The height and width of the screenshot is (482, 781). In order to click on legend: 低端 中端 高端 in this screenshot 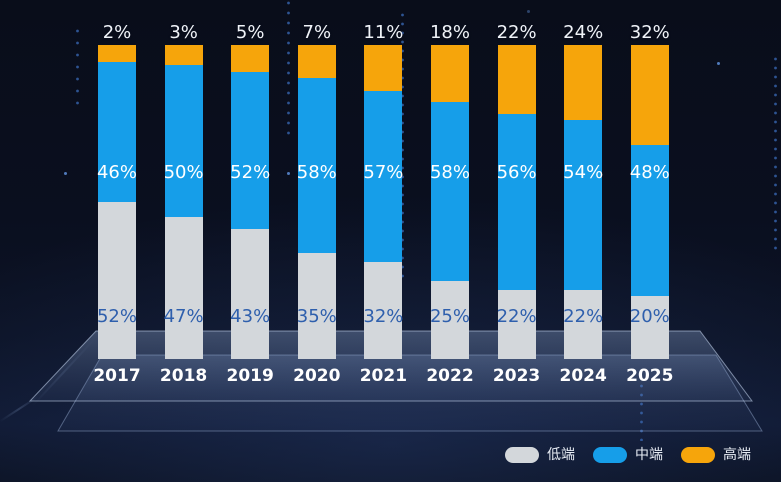, I will do `click(637, 455)`.